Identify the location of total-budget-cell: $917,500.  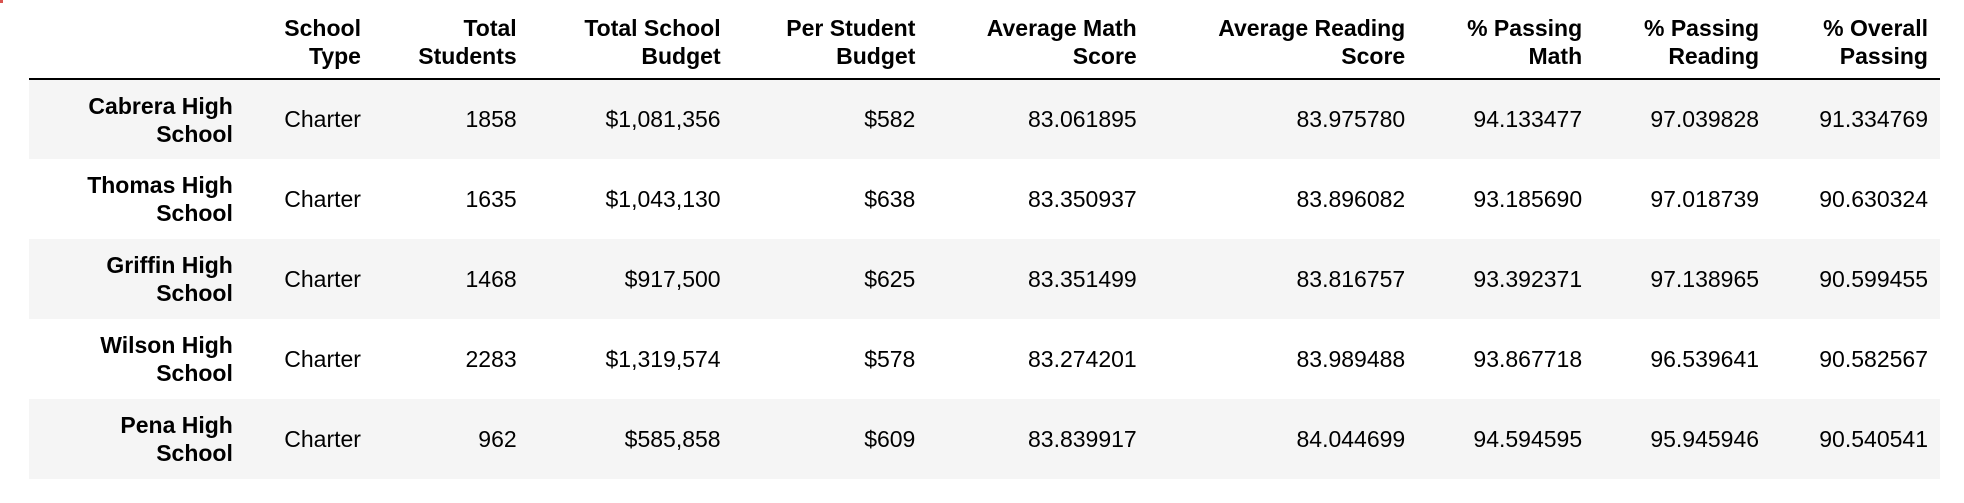
(672, 278).